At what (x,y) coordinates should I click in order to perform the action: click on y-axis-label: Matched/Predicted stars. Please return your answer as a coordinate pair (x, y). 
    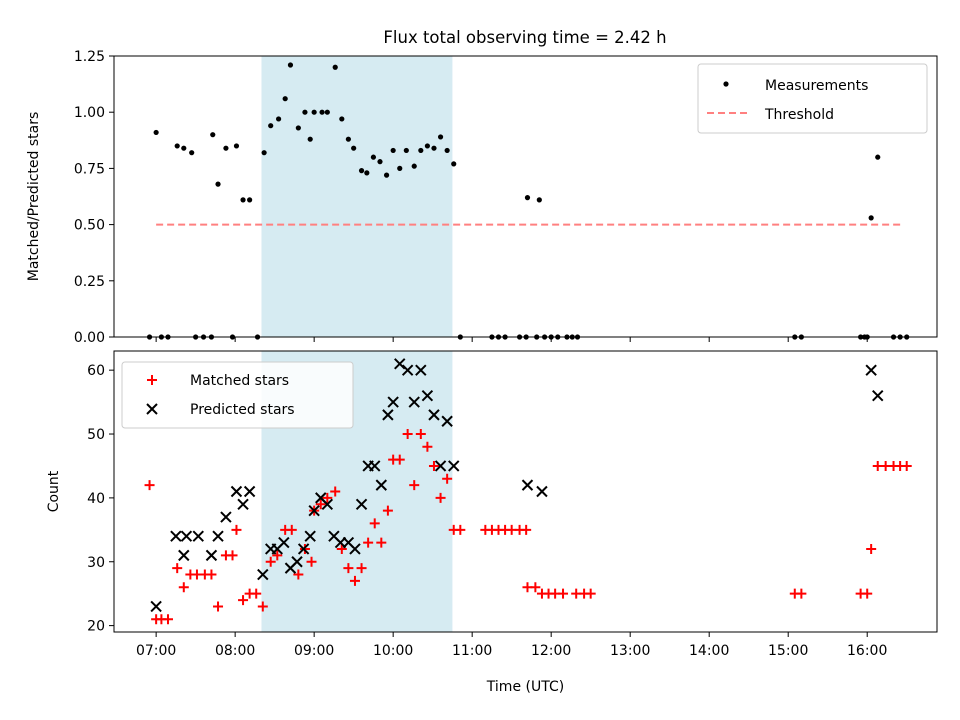
    Looking at the image, I should click on (34, 197).